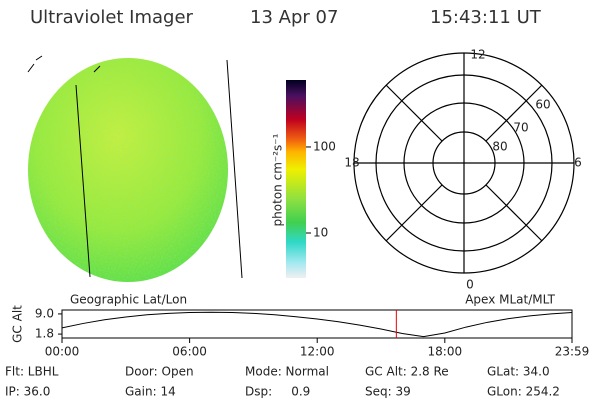 This screenshot has width=600, height=400. What do you see at coordinates (407, 372) in the screenshot?
I see `status-field: GC Alt: 2.8 Re` at bounding box center [407, 372].